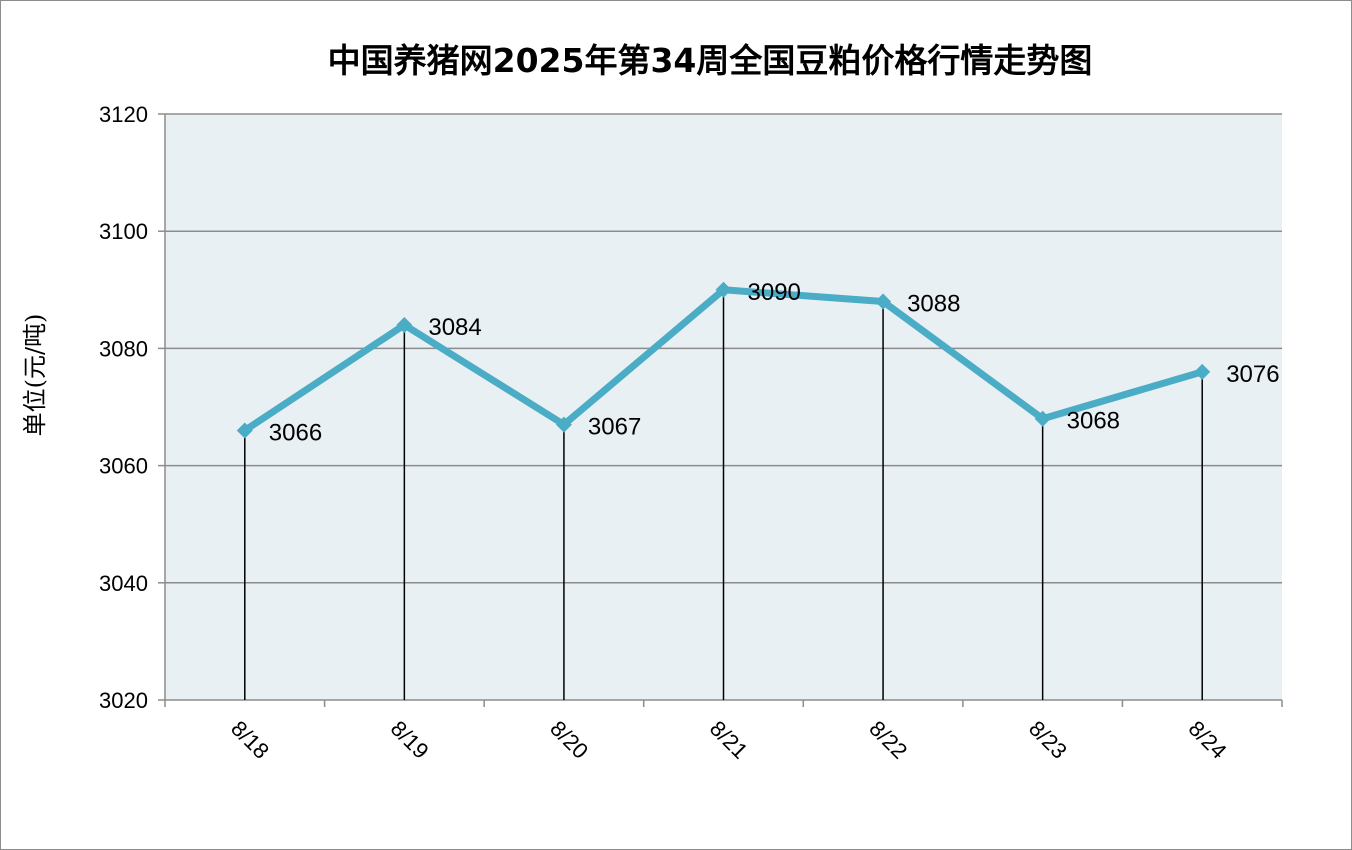 The height and width of the screenshot is (850, 1352). What do you see at coordinates (774, 292) in the screenshot?
I see `data-label-8/21: 3090` at bounding box center [774, 292].